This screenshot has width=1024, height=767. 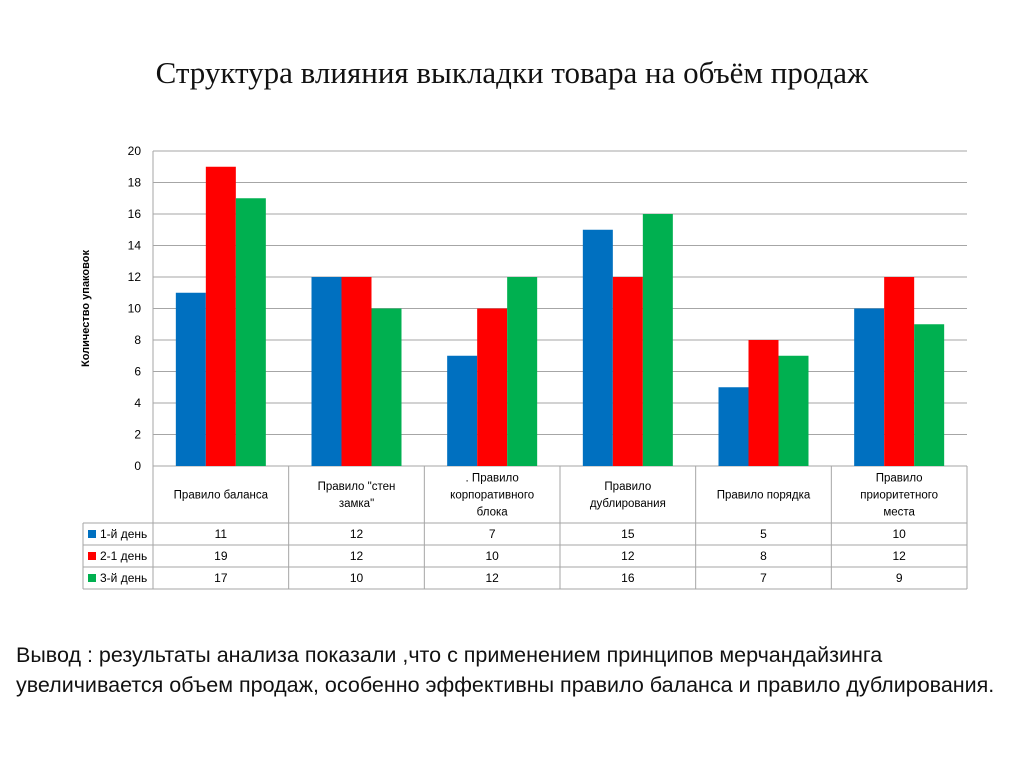 I want to click on data-table-value: 16, so click(x=628, y=578).